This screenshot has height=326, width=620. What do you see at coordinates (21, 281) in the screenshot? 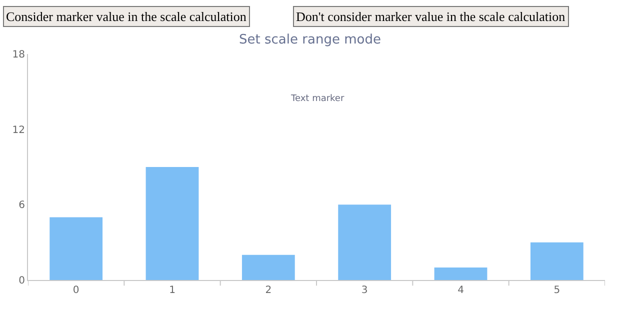
I see `y-tick-label: 0` at bounding box center [21, 281].